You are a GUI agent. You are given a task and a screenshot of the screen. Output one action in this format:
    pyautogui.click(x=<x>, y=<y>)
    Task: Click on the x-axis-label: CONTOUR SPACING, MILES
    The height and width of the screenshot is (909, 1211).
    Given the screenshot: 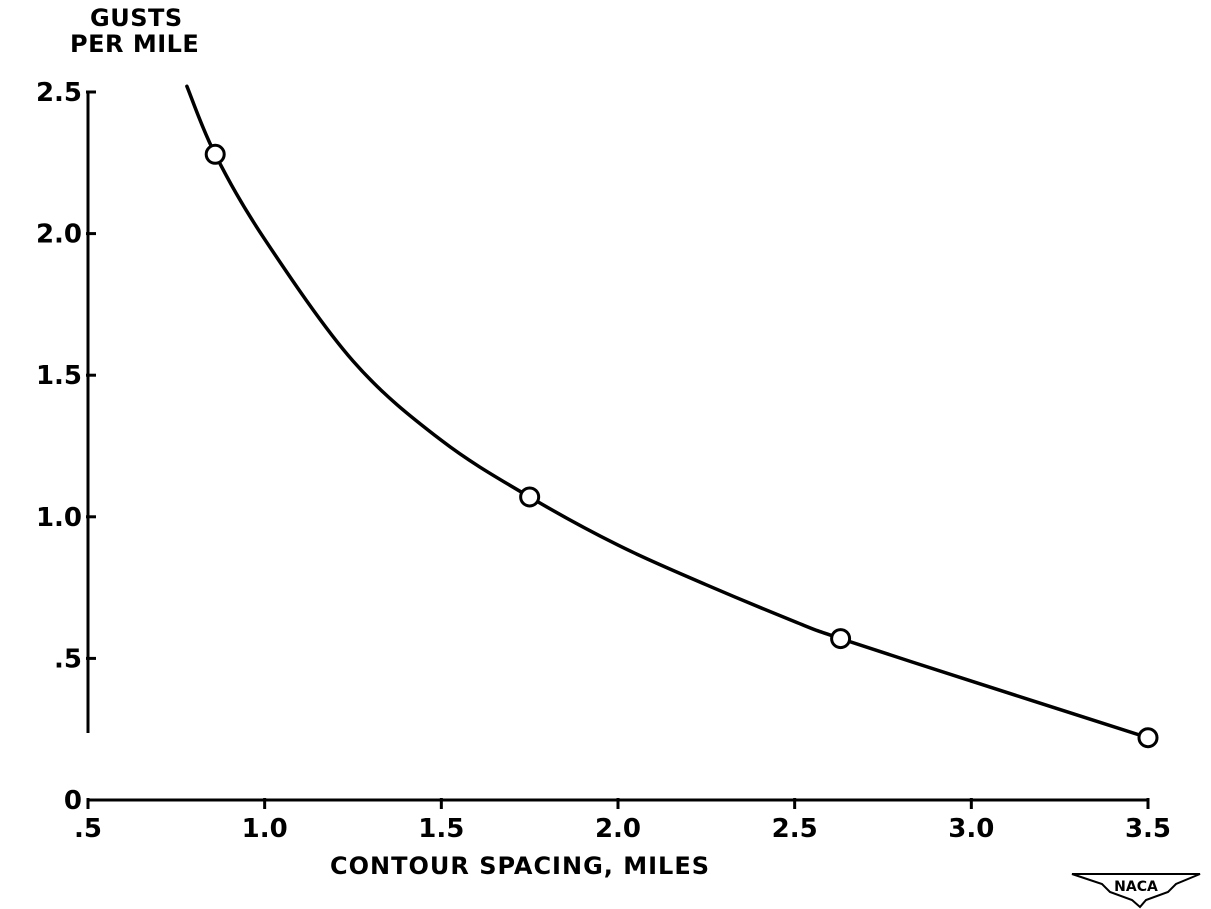 What is the action you would take?
    pyautogui.click(x=520, y=866)
    